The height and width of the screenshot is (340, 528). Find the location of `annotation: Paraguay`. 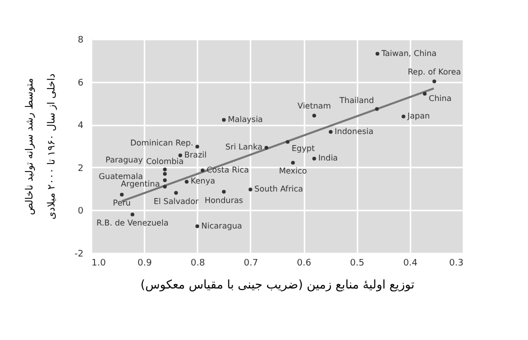

annotation: Paraguay is located at coordinates (125, 160).